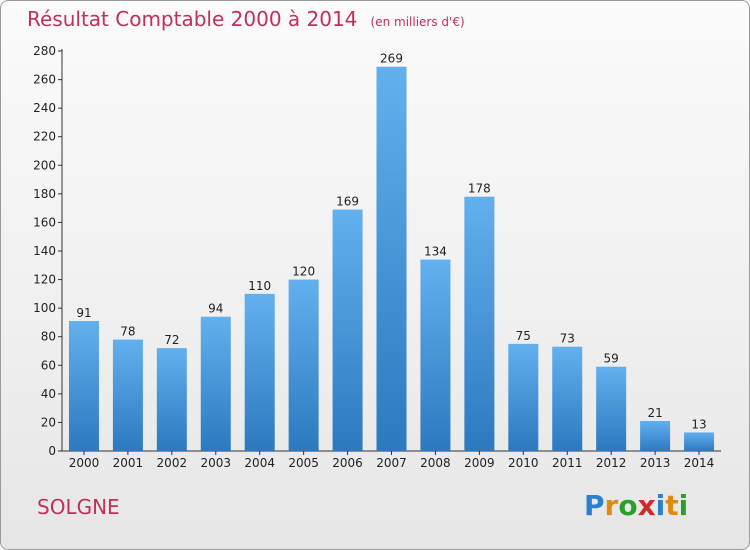 Image resolution: width=750 pixels, height=550 pixels. Describe the element at coordinates (48, 337) in the screenshot. I see `y-tick-label: 80` at that location.